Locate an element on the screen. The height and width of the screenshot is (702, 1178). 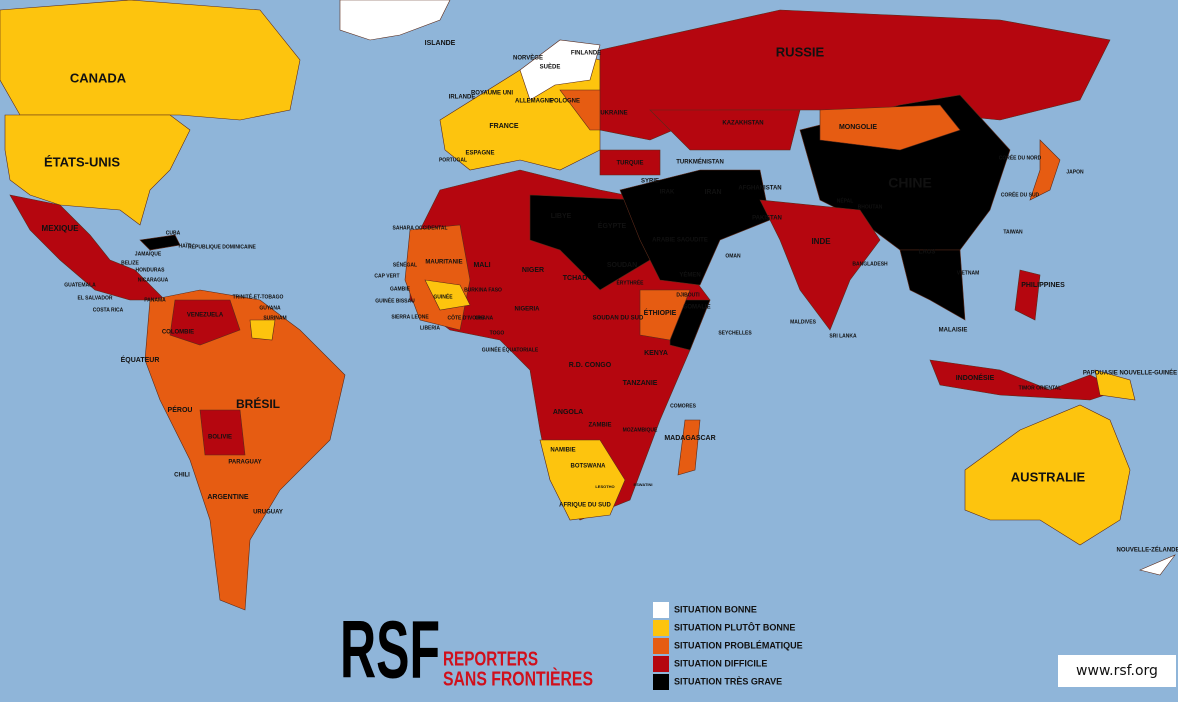
madagascar is located at coordinates (689, 447).